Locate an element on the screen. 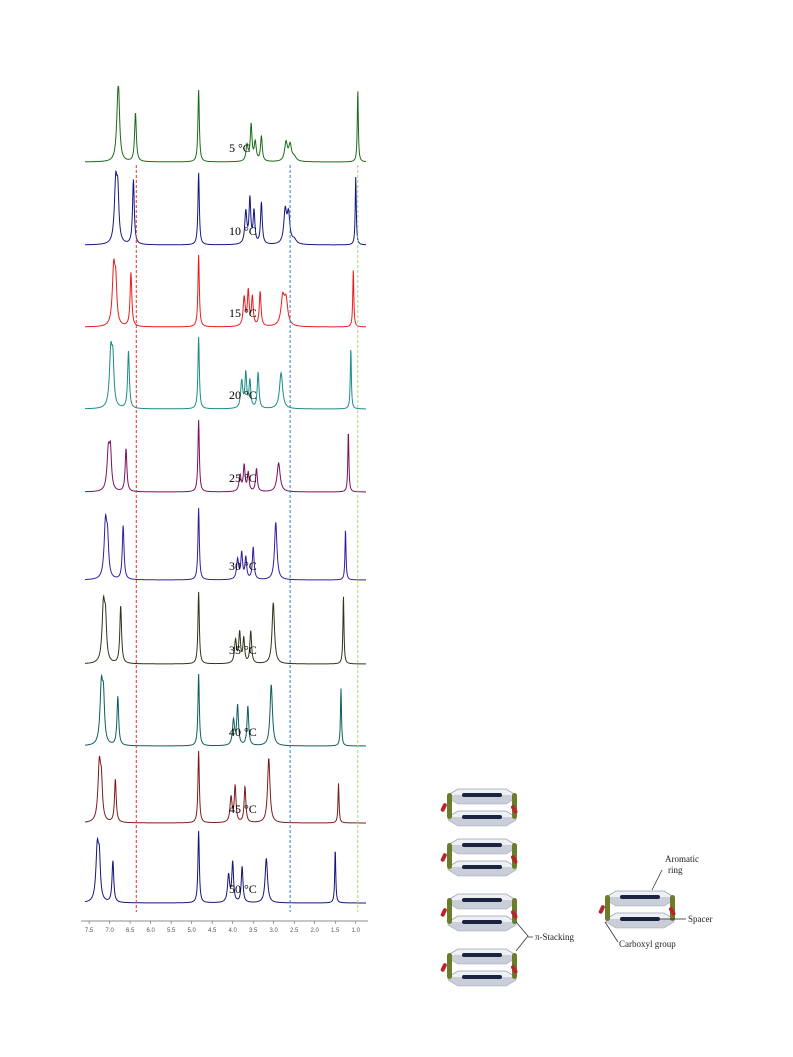 The width and height of the screenshot is (793, 1057). temperature-label: 5 °C is located at coordinates (240, 148).